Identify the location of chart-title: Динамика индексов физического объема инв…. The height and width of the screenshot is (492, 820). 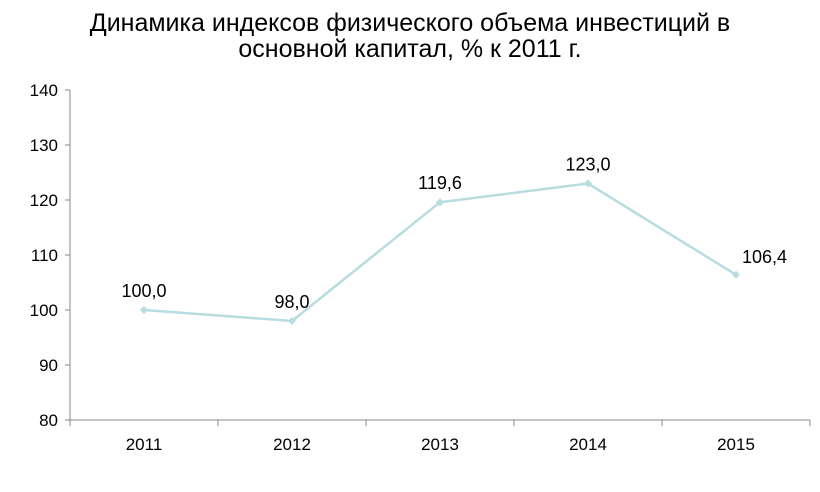
(410, 36).